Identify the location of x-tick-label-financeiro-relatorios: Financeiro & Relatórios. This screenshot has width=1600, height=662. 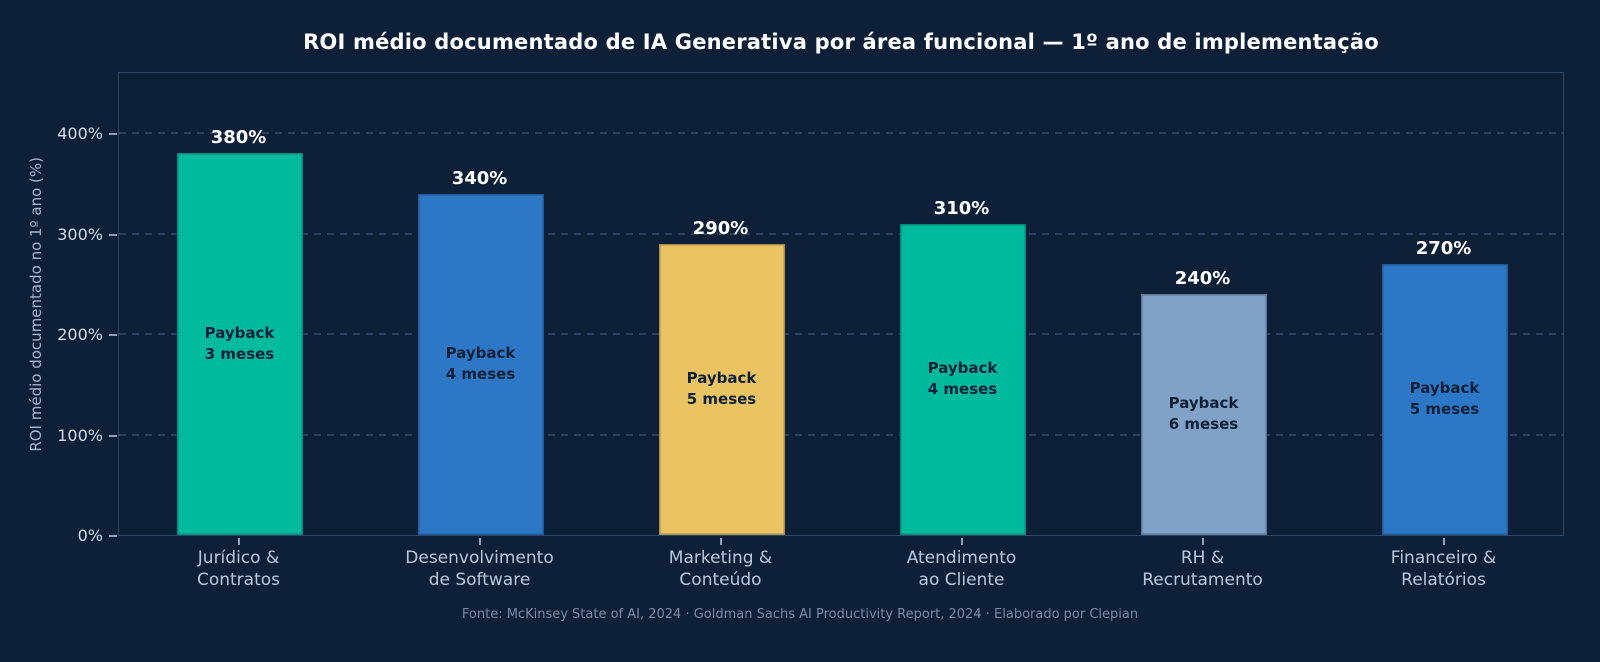
(1443, 569).